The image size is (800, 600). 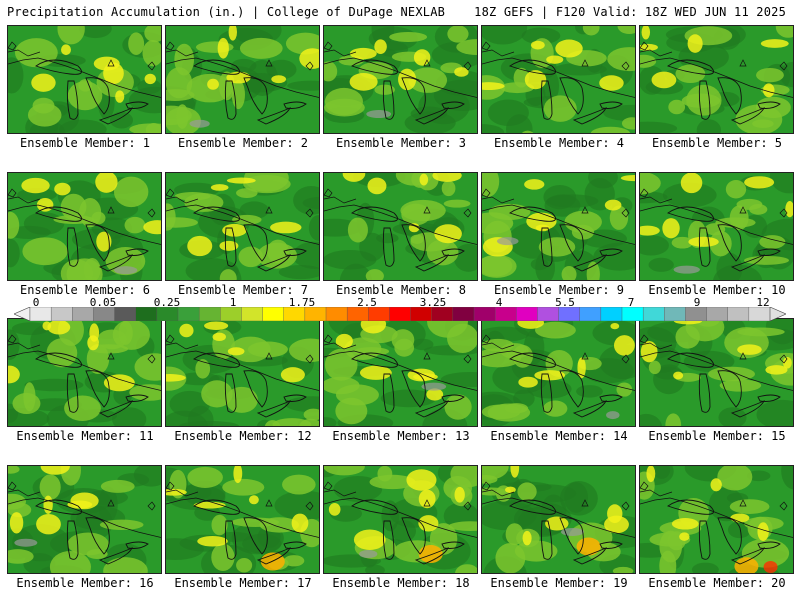 I want to click on ensemble-member-label: Ensemble Member: 16, so click(x=85, y=583).